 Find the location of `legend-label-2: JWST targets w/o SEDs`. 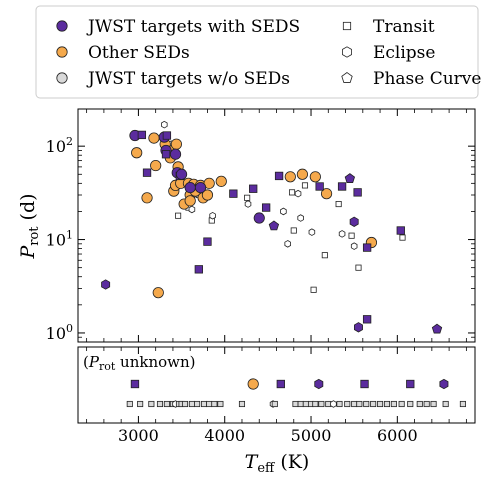

legend-label-2: JWST targets w/o SEDs is located at coordinates (188, 79).